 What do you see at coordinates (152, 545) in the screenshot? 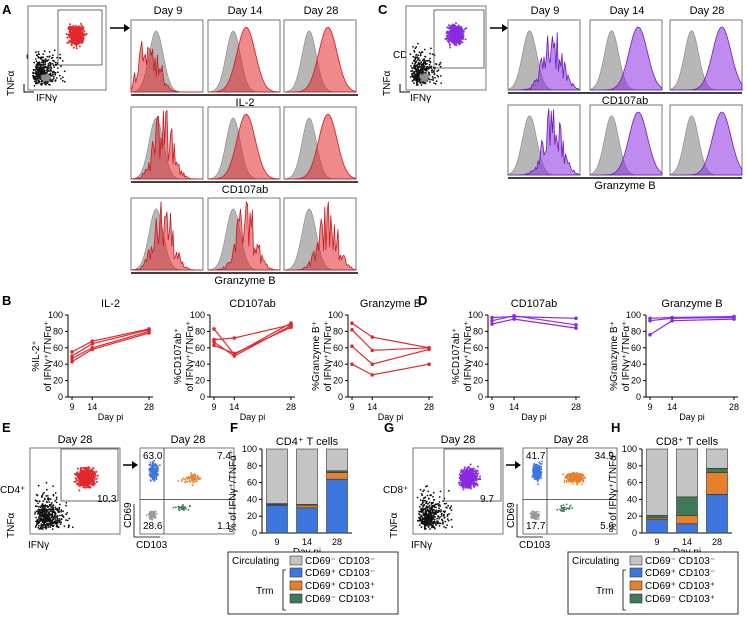
I see `axis-cd103-E: CD103` at bounding box center [152, 545].